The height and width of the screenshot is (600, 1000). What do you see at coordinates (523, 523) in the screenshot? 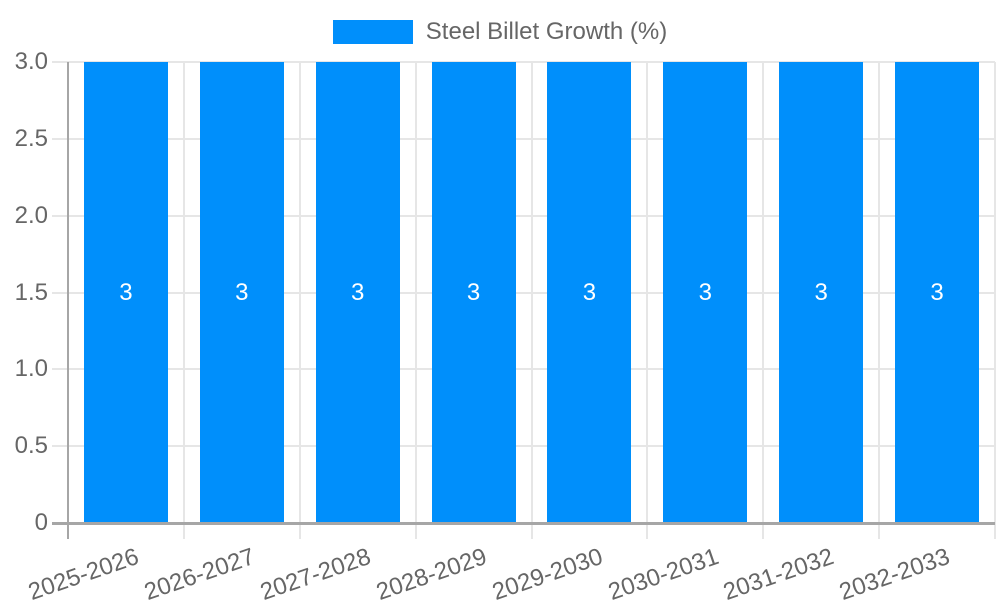
I see `x-axis-line` at bounding box center [523, 523].